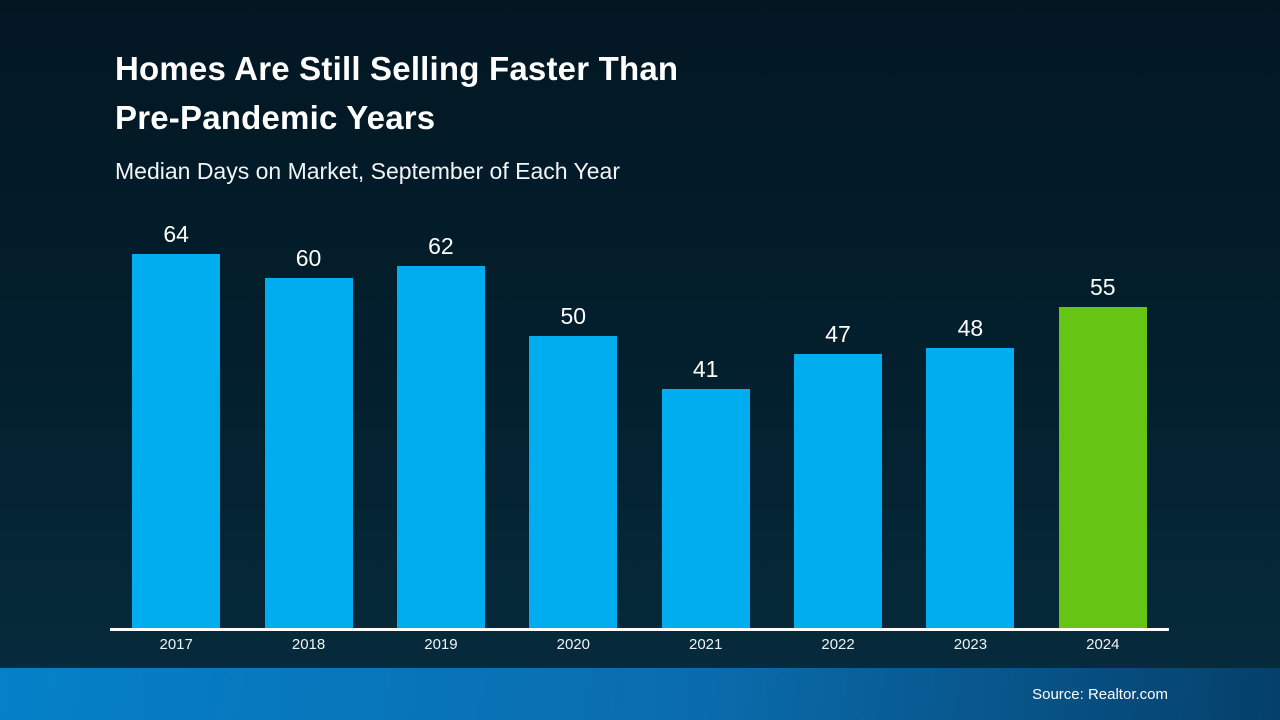  I want to click on bar-2023, so click(970, 488).